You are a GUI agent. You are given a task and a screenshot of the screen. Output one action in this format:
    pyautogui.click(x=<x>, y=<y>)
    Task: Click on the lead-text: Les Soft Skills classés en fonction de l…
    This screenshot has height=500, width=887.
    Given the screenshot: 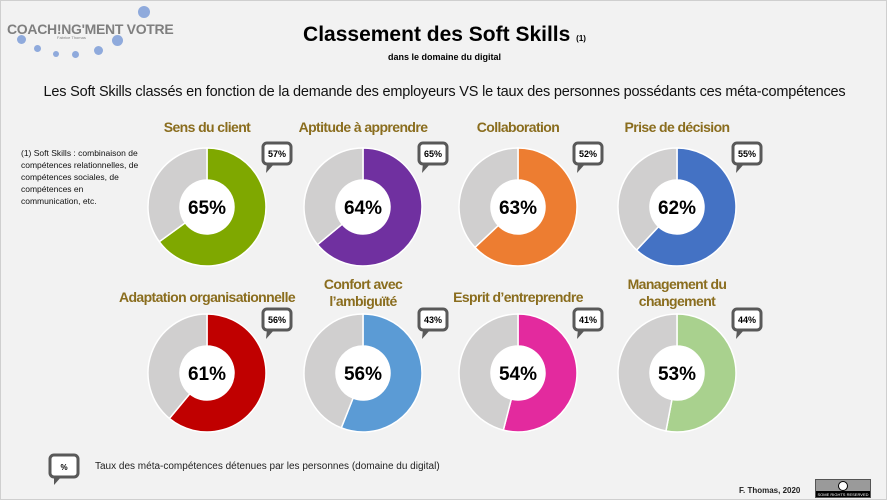 What is the action you would take?
    pyautogui.click(x=444, y=92)
    